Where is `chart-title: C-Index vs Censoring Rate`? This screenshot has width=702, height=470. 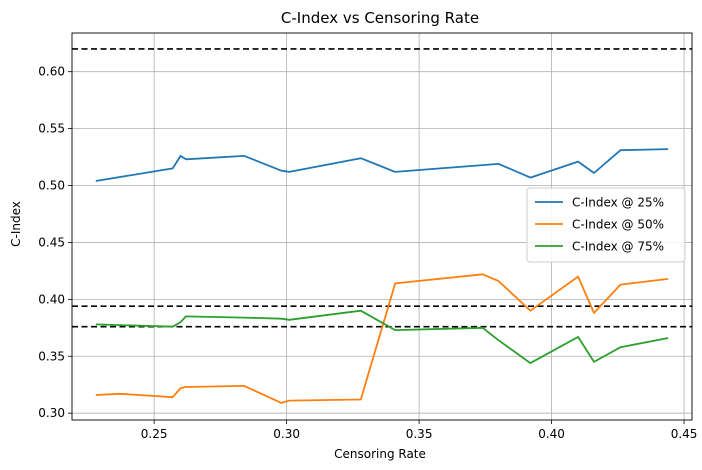 chart-title: C-Index vs Censoring Rate is located at coordinates (380, 18).